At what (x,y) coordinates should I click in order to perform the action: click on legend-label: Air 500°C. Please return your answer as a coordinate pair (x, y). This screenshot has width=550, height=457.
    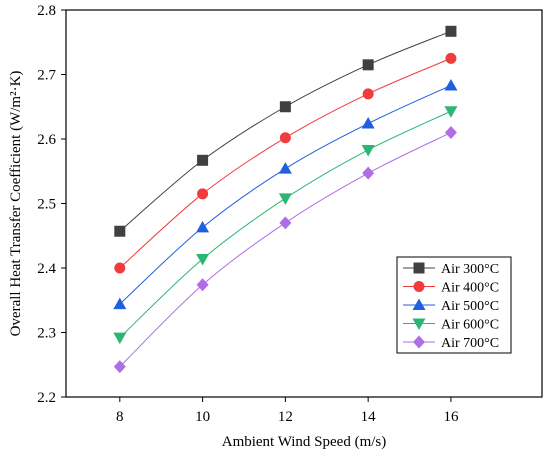
    Looking at the image, I should click on (470, 306).